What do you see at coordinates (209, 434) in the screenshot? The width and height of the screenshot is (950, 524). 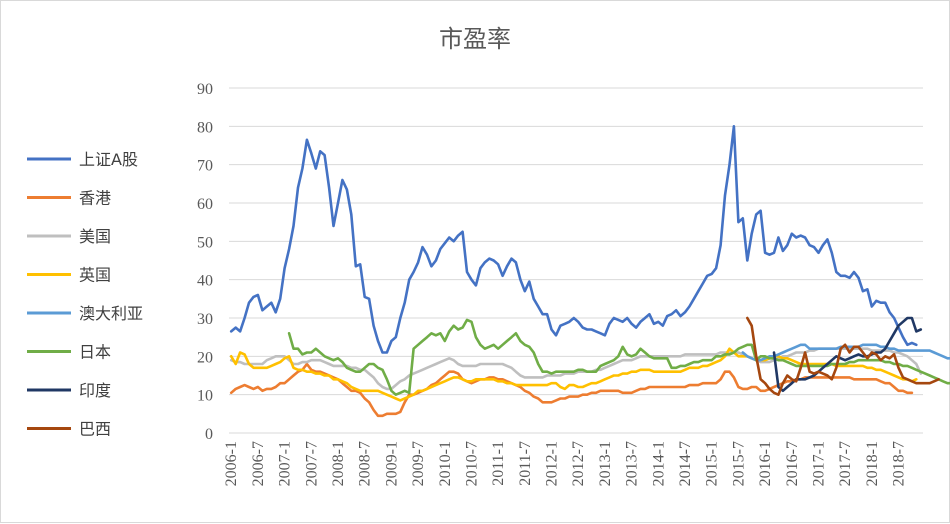 I see `y-tick-label: 0` at bounding box center [209, 434].